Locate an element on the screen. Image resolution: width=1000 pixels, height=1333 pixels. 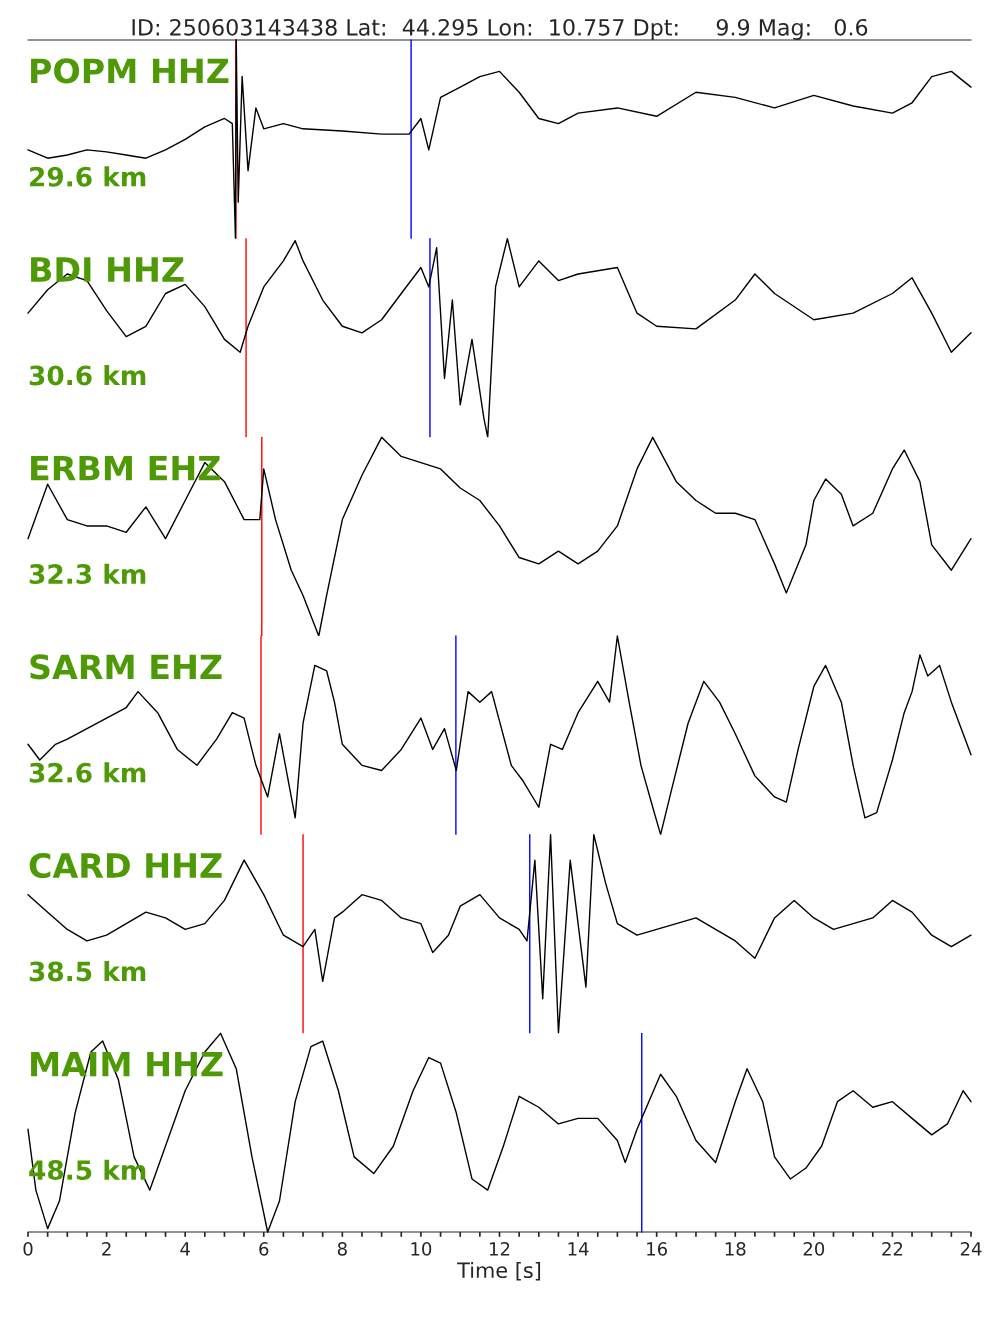
x-tick-label: 16 is located at coordinates (657, 1249).